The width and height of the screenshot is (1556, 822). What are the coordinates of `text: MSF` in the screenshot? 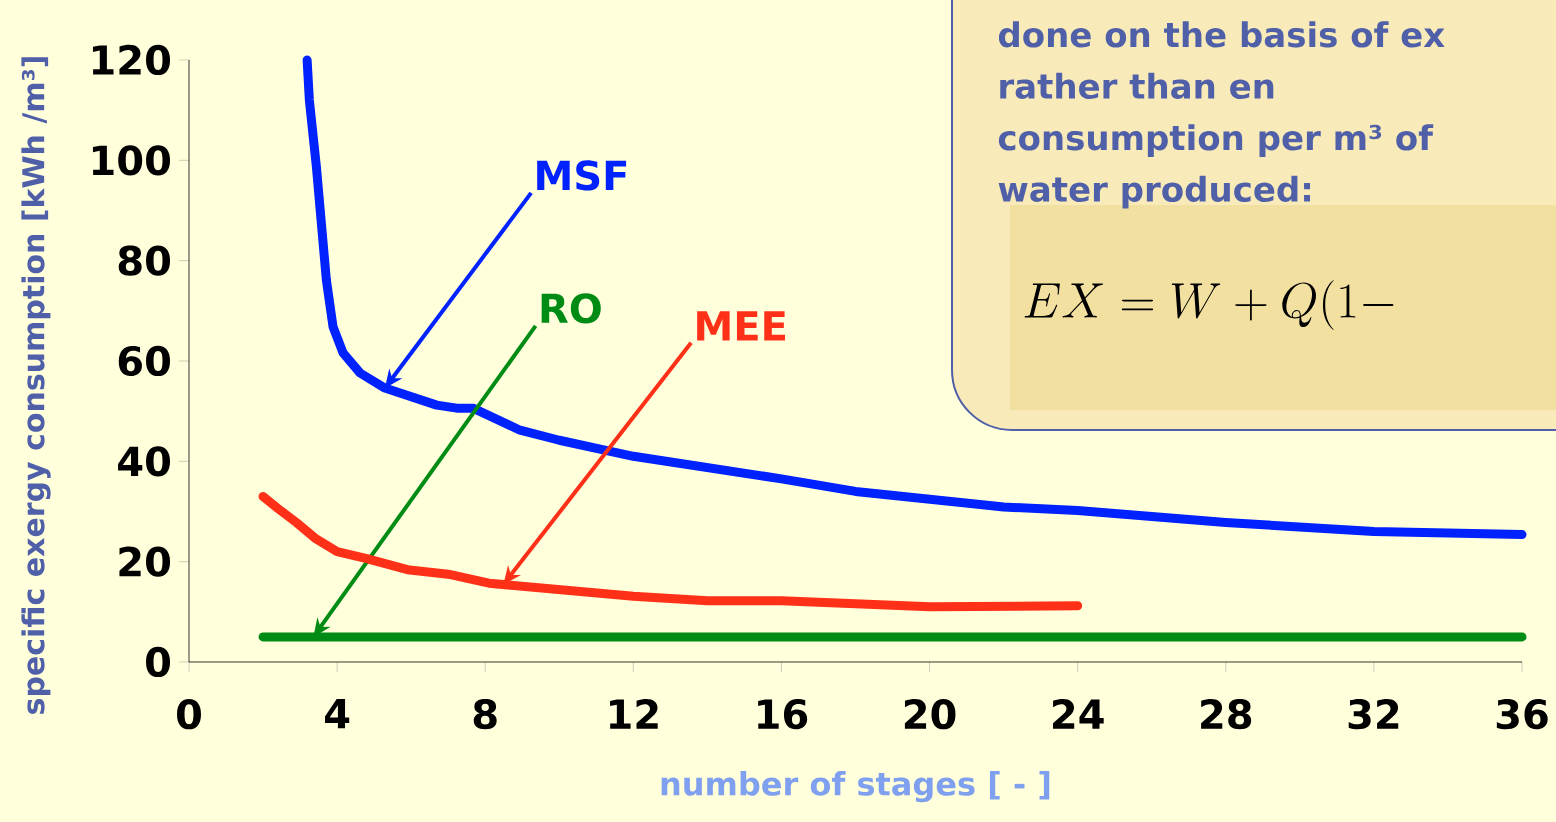 It's located at (582, 175).